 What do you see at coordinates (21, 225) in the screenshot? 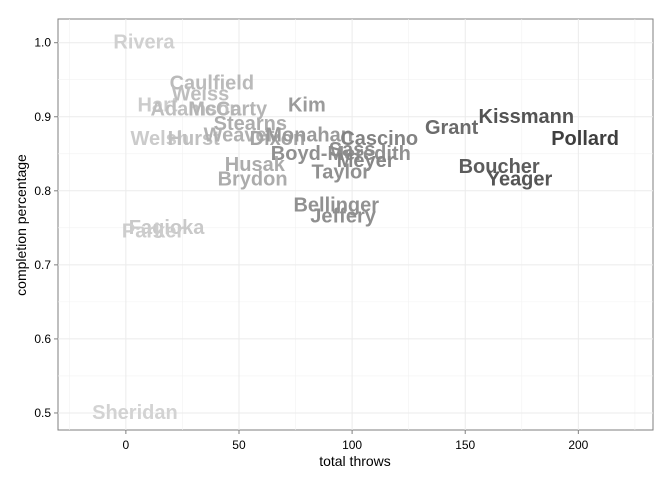
I see `y-axis-title: completion percentage` at bounding box center [21, 225].